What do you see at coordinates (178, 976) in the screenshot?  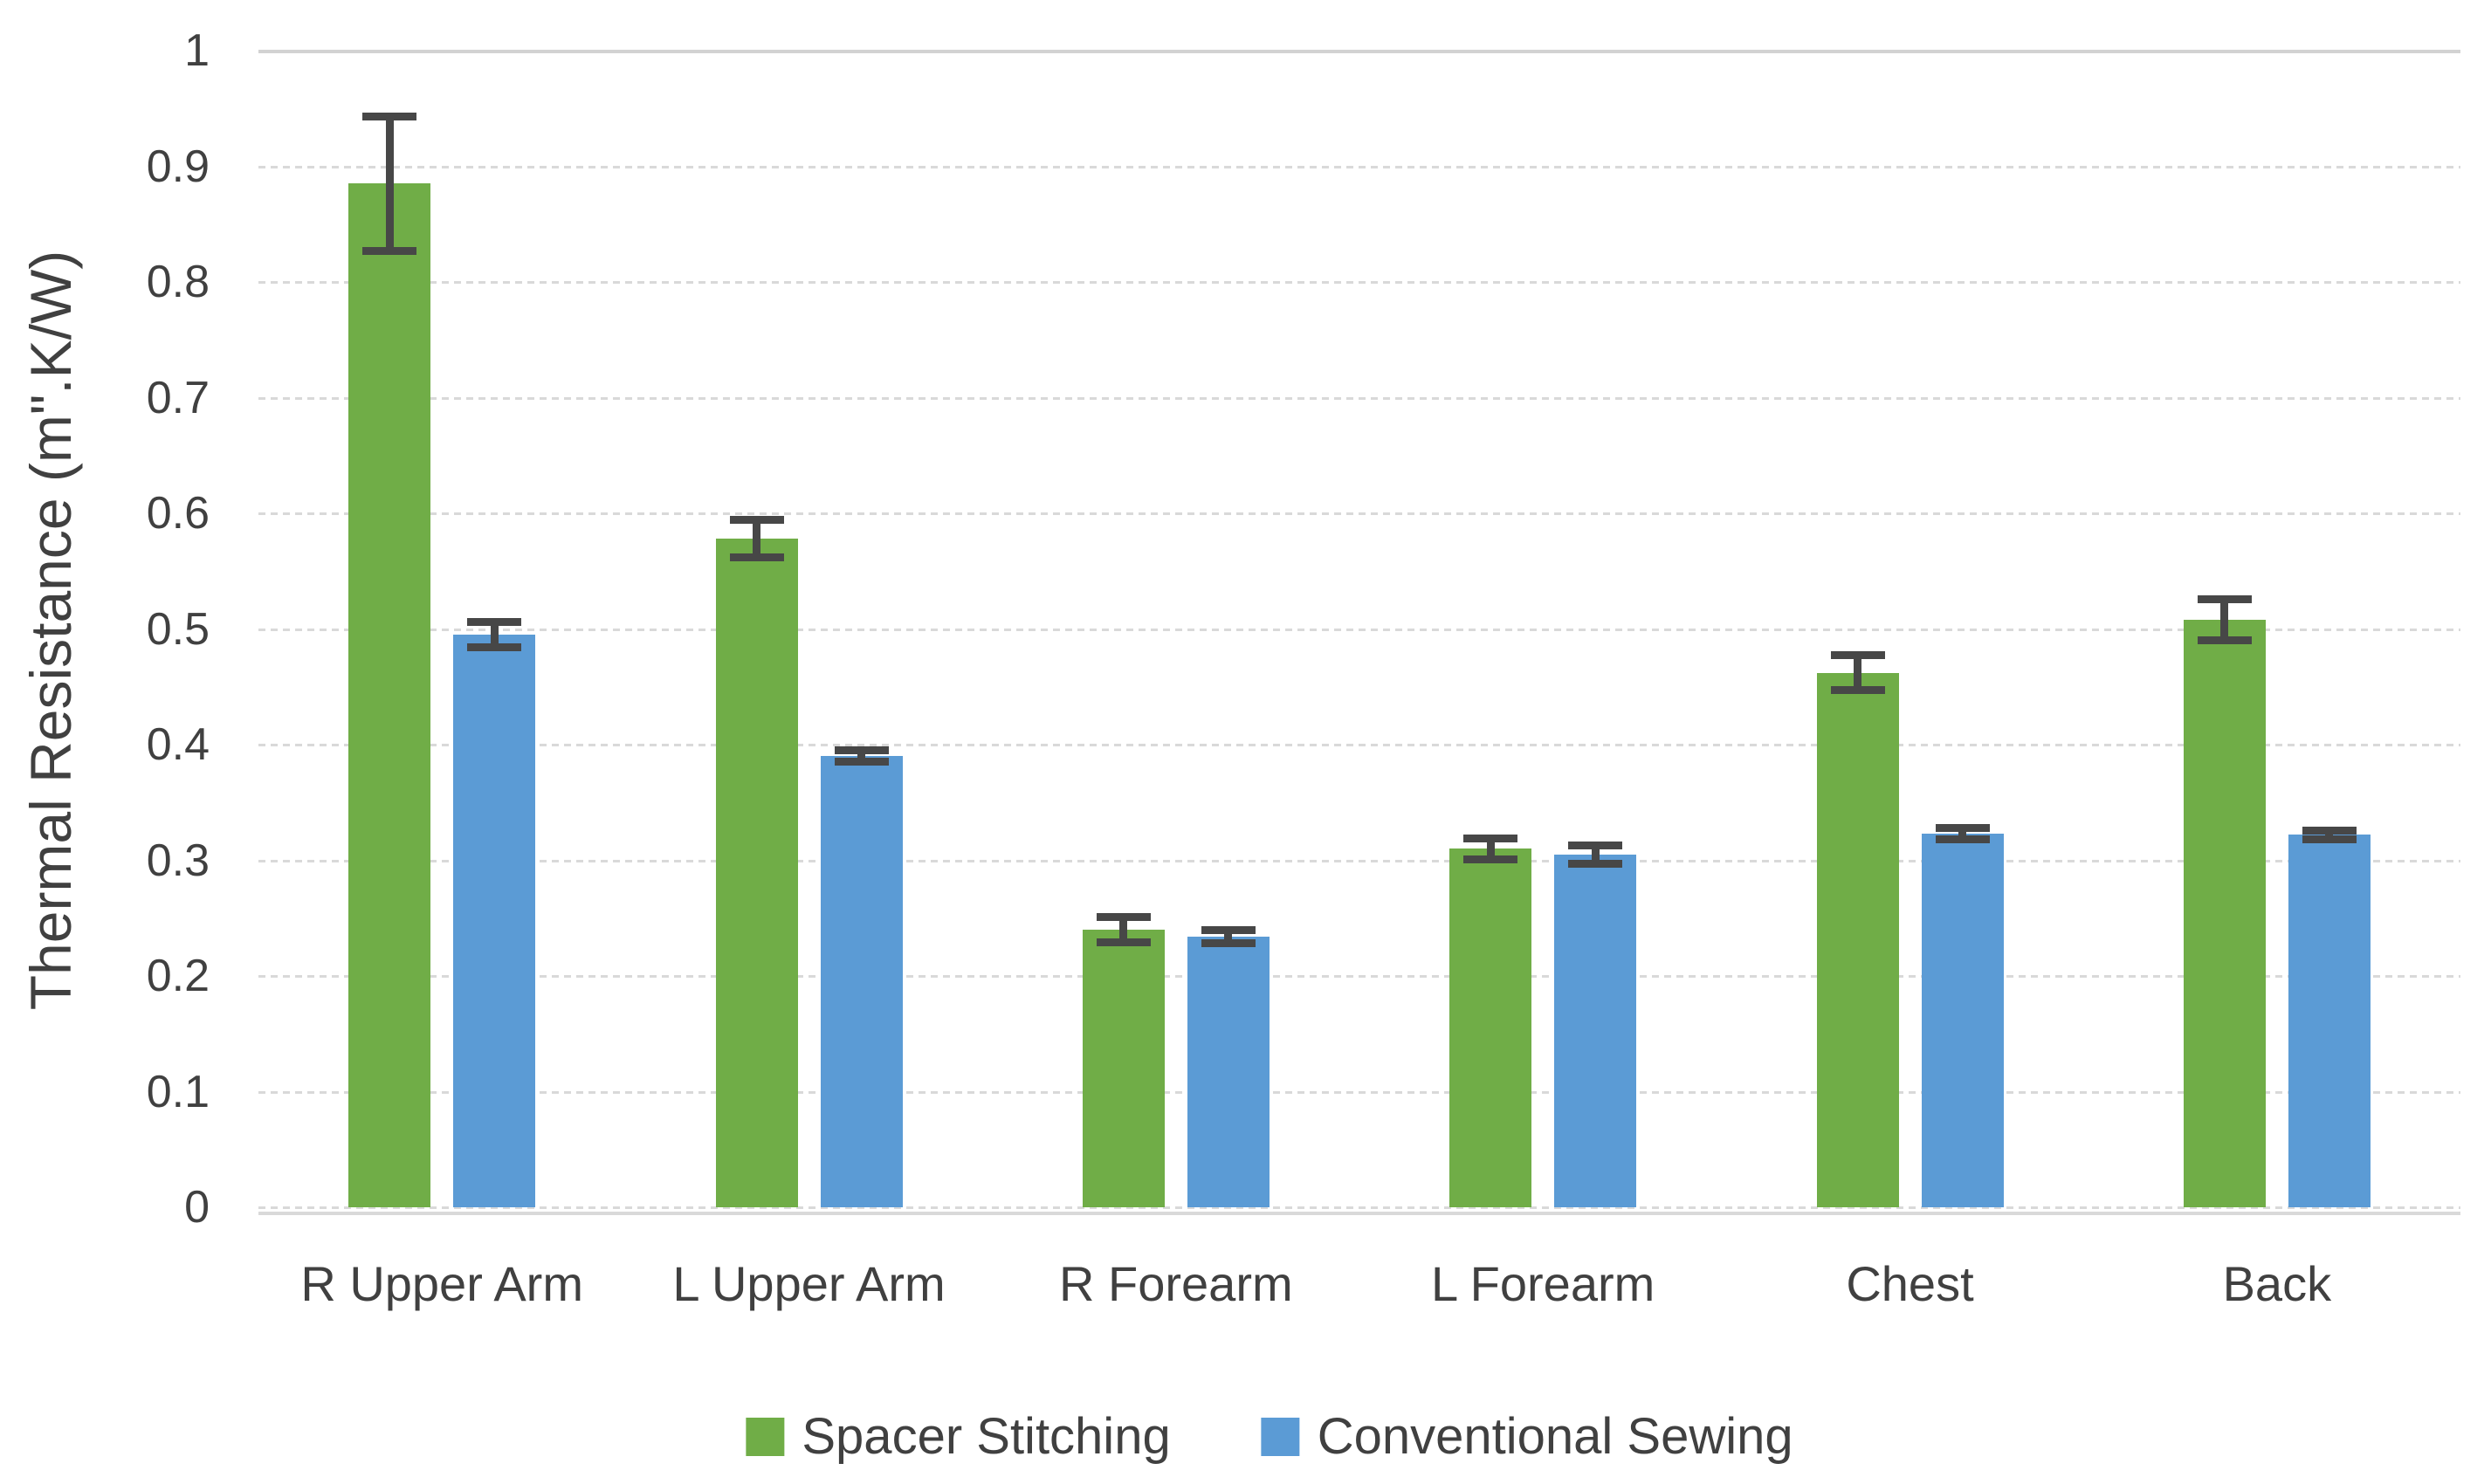 I see `y-tick-label: 0.2` at bounding box center [178, 976].